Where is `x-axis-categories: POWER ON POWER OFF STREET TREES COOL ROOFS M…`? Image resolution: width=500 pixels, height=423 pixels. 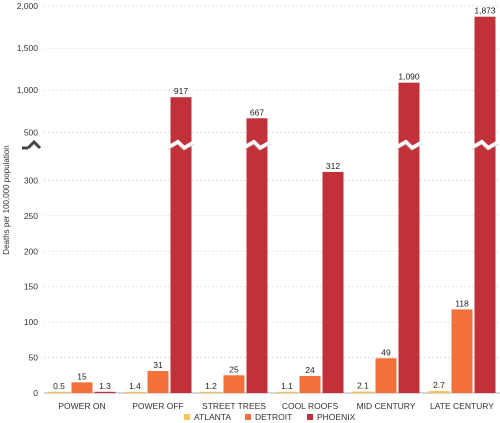
x-axis-categories: POWER ON POWER OFF STREET TREES COOL ROOFS M… is located at coordinates (276, 406).